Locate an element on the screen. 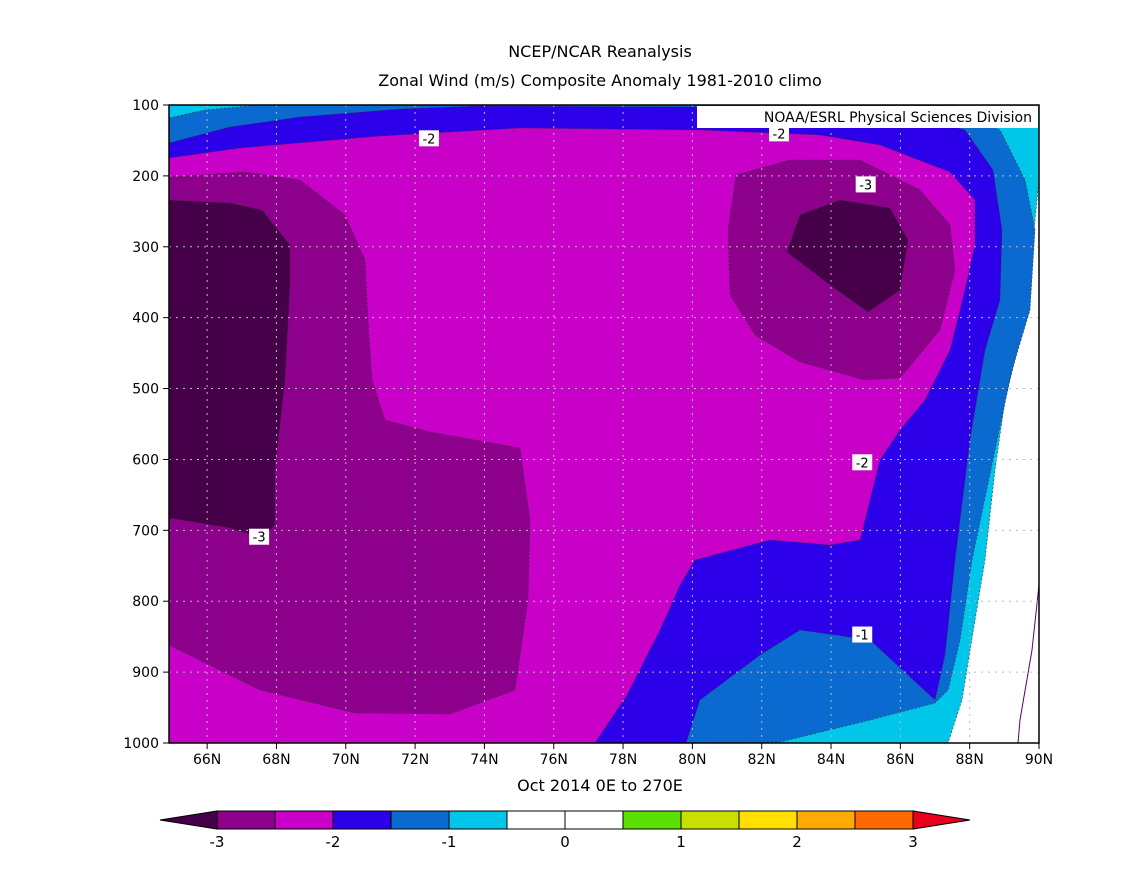  colorbar-arrow-low is located at coordinates (188, 820).